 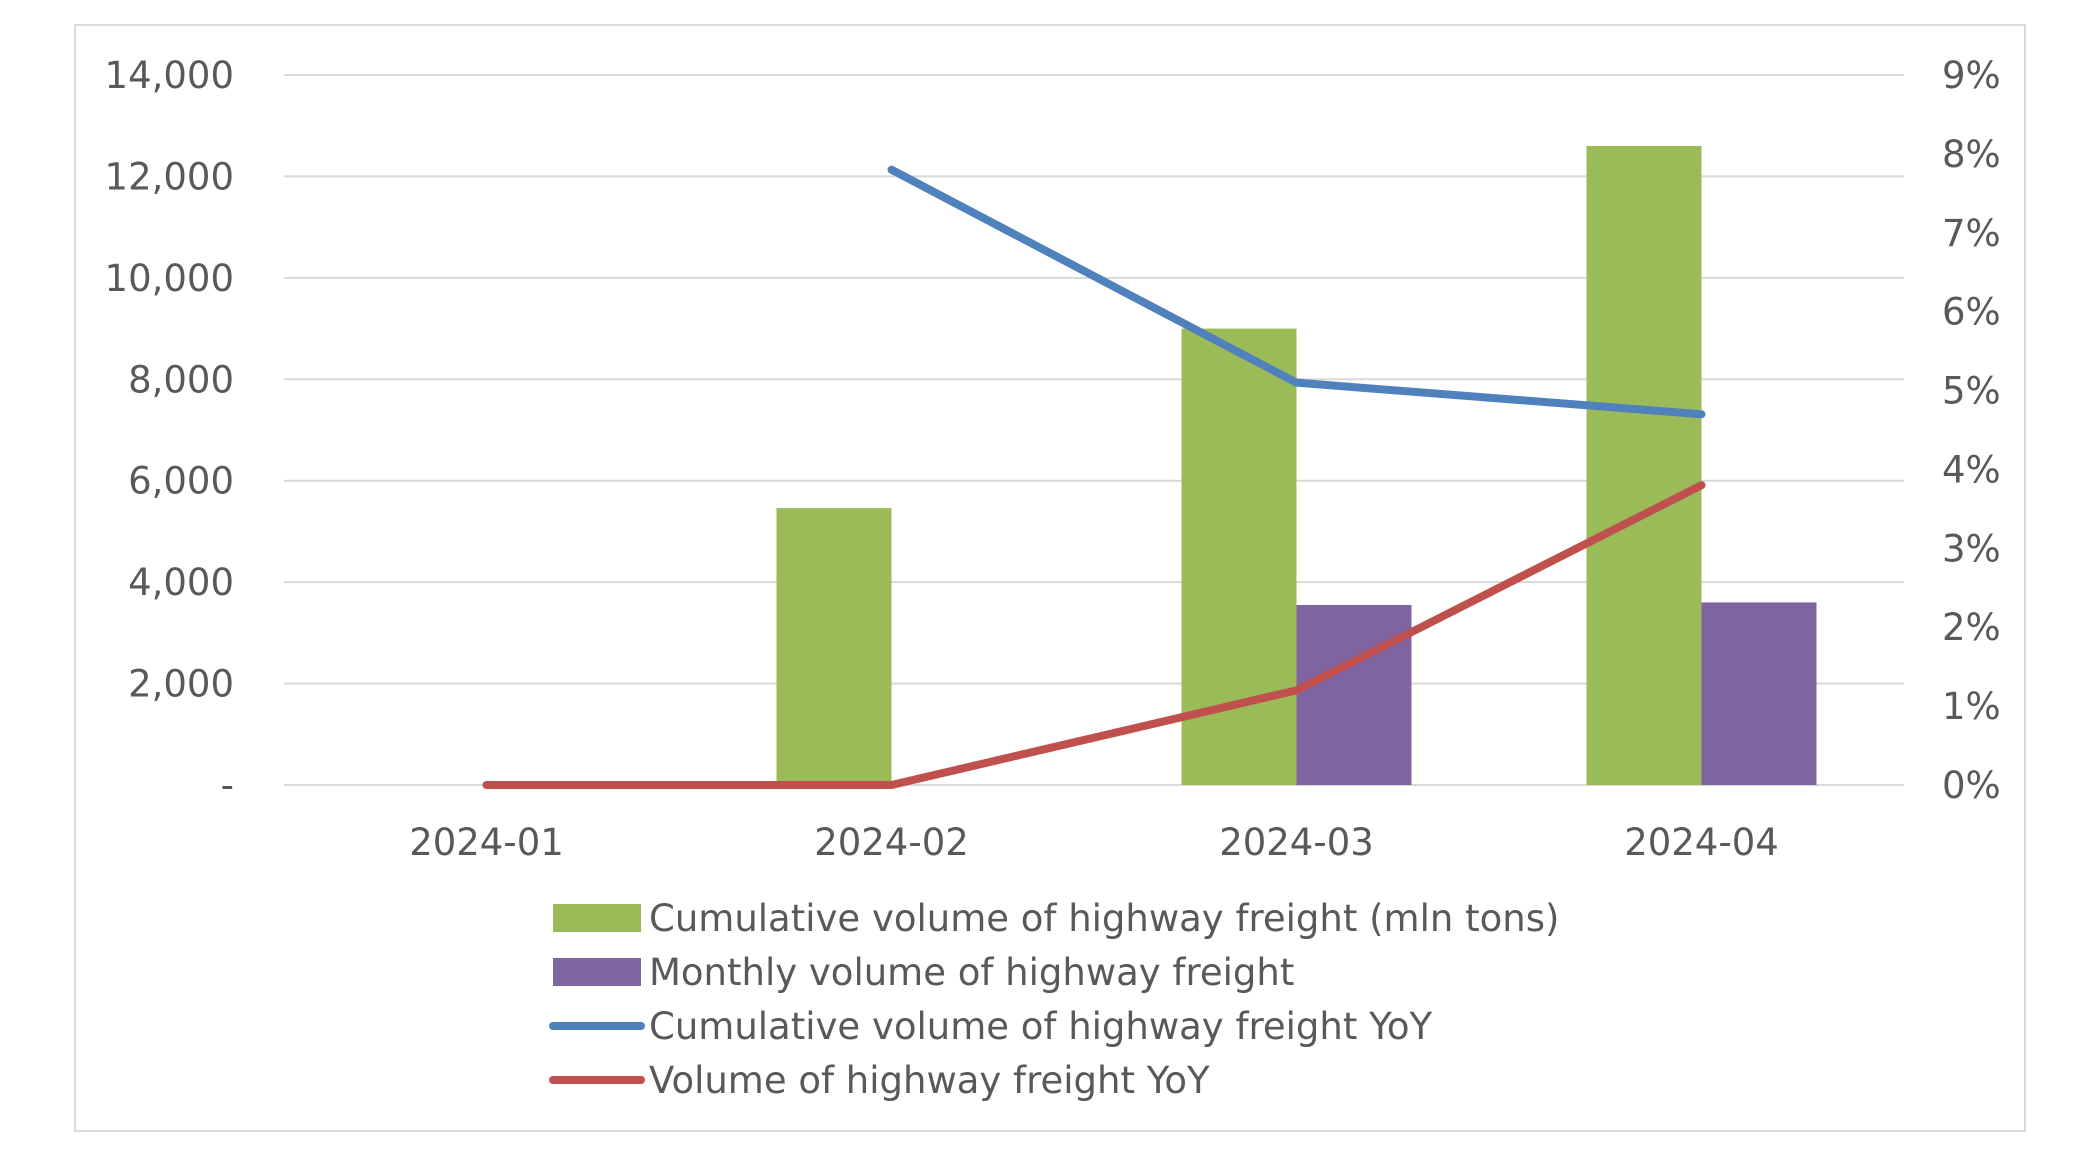 I want to click on y-left-tick-label: 8,000, so click(x=181, y=379).